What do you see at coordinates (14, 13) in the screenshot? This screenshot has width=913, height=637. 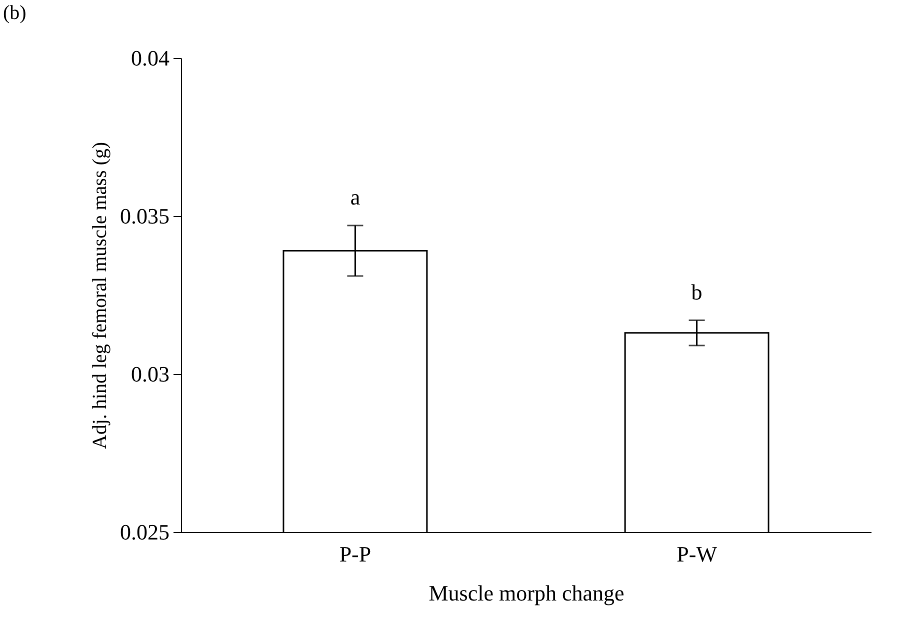 I see `text: (b)` at bounding box center [14, 13].